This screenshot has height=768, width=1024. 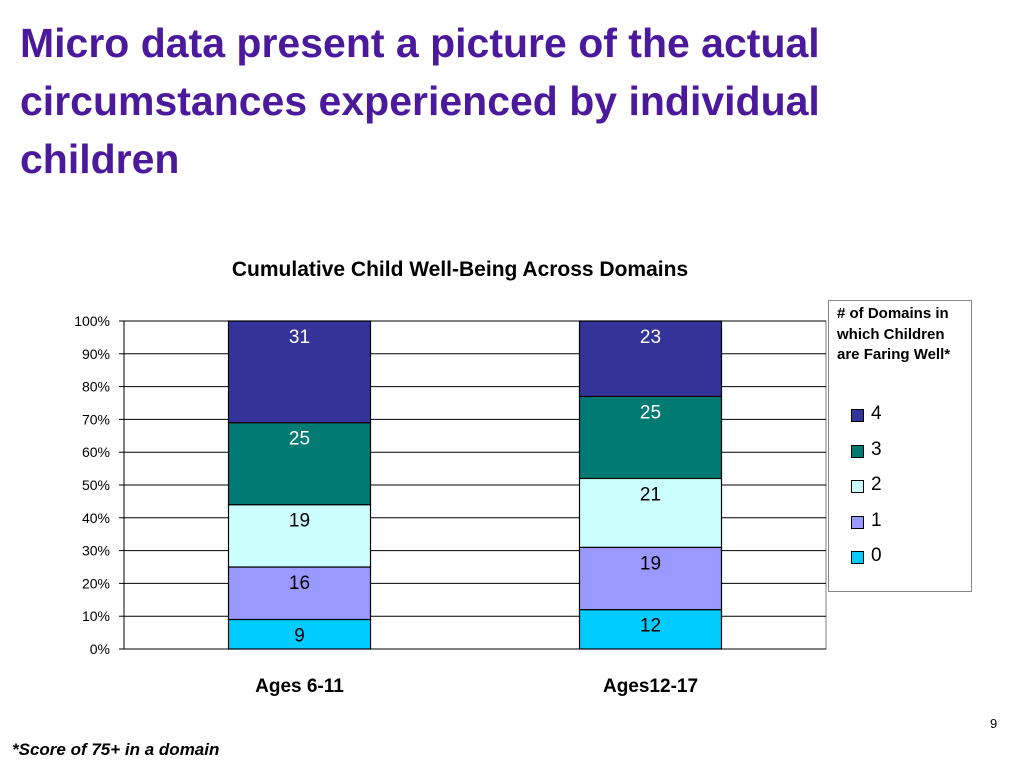 I want to click on legend-label: 4, so click(x=876, y=413).